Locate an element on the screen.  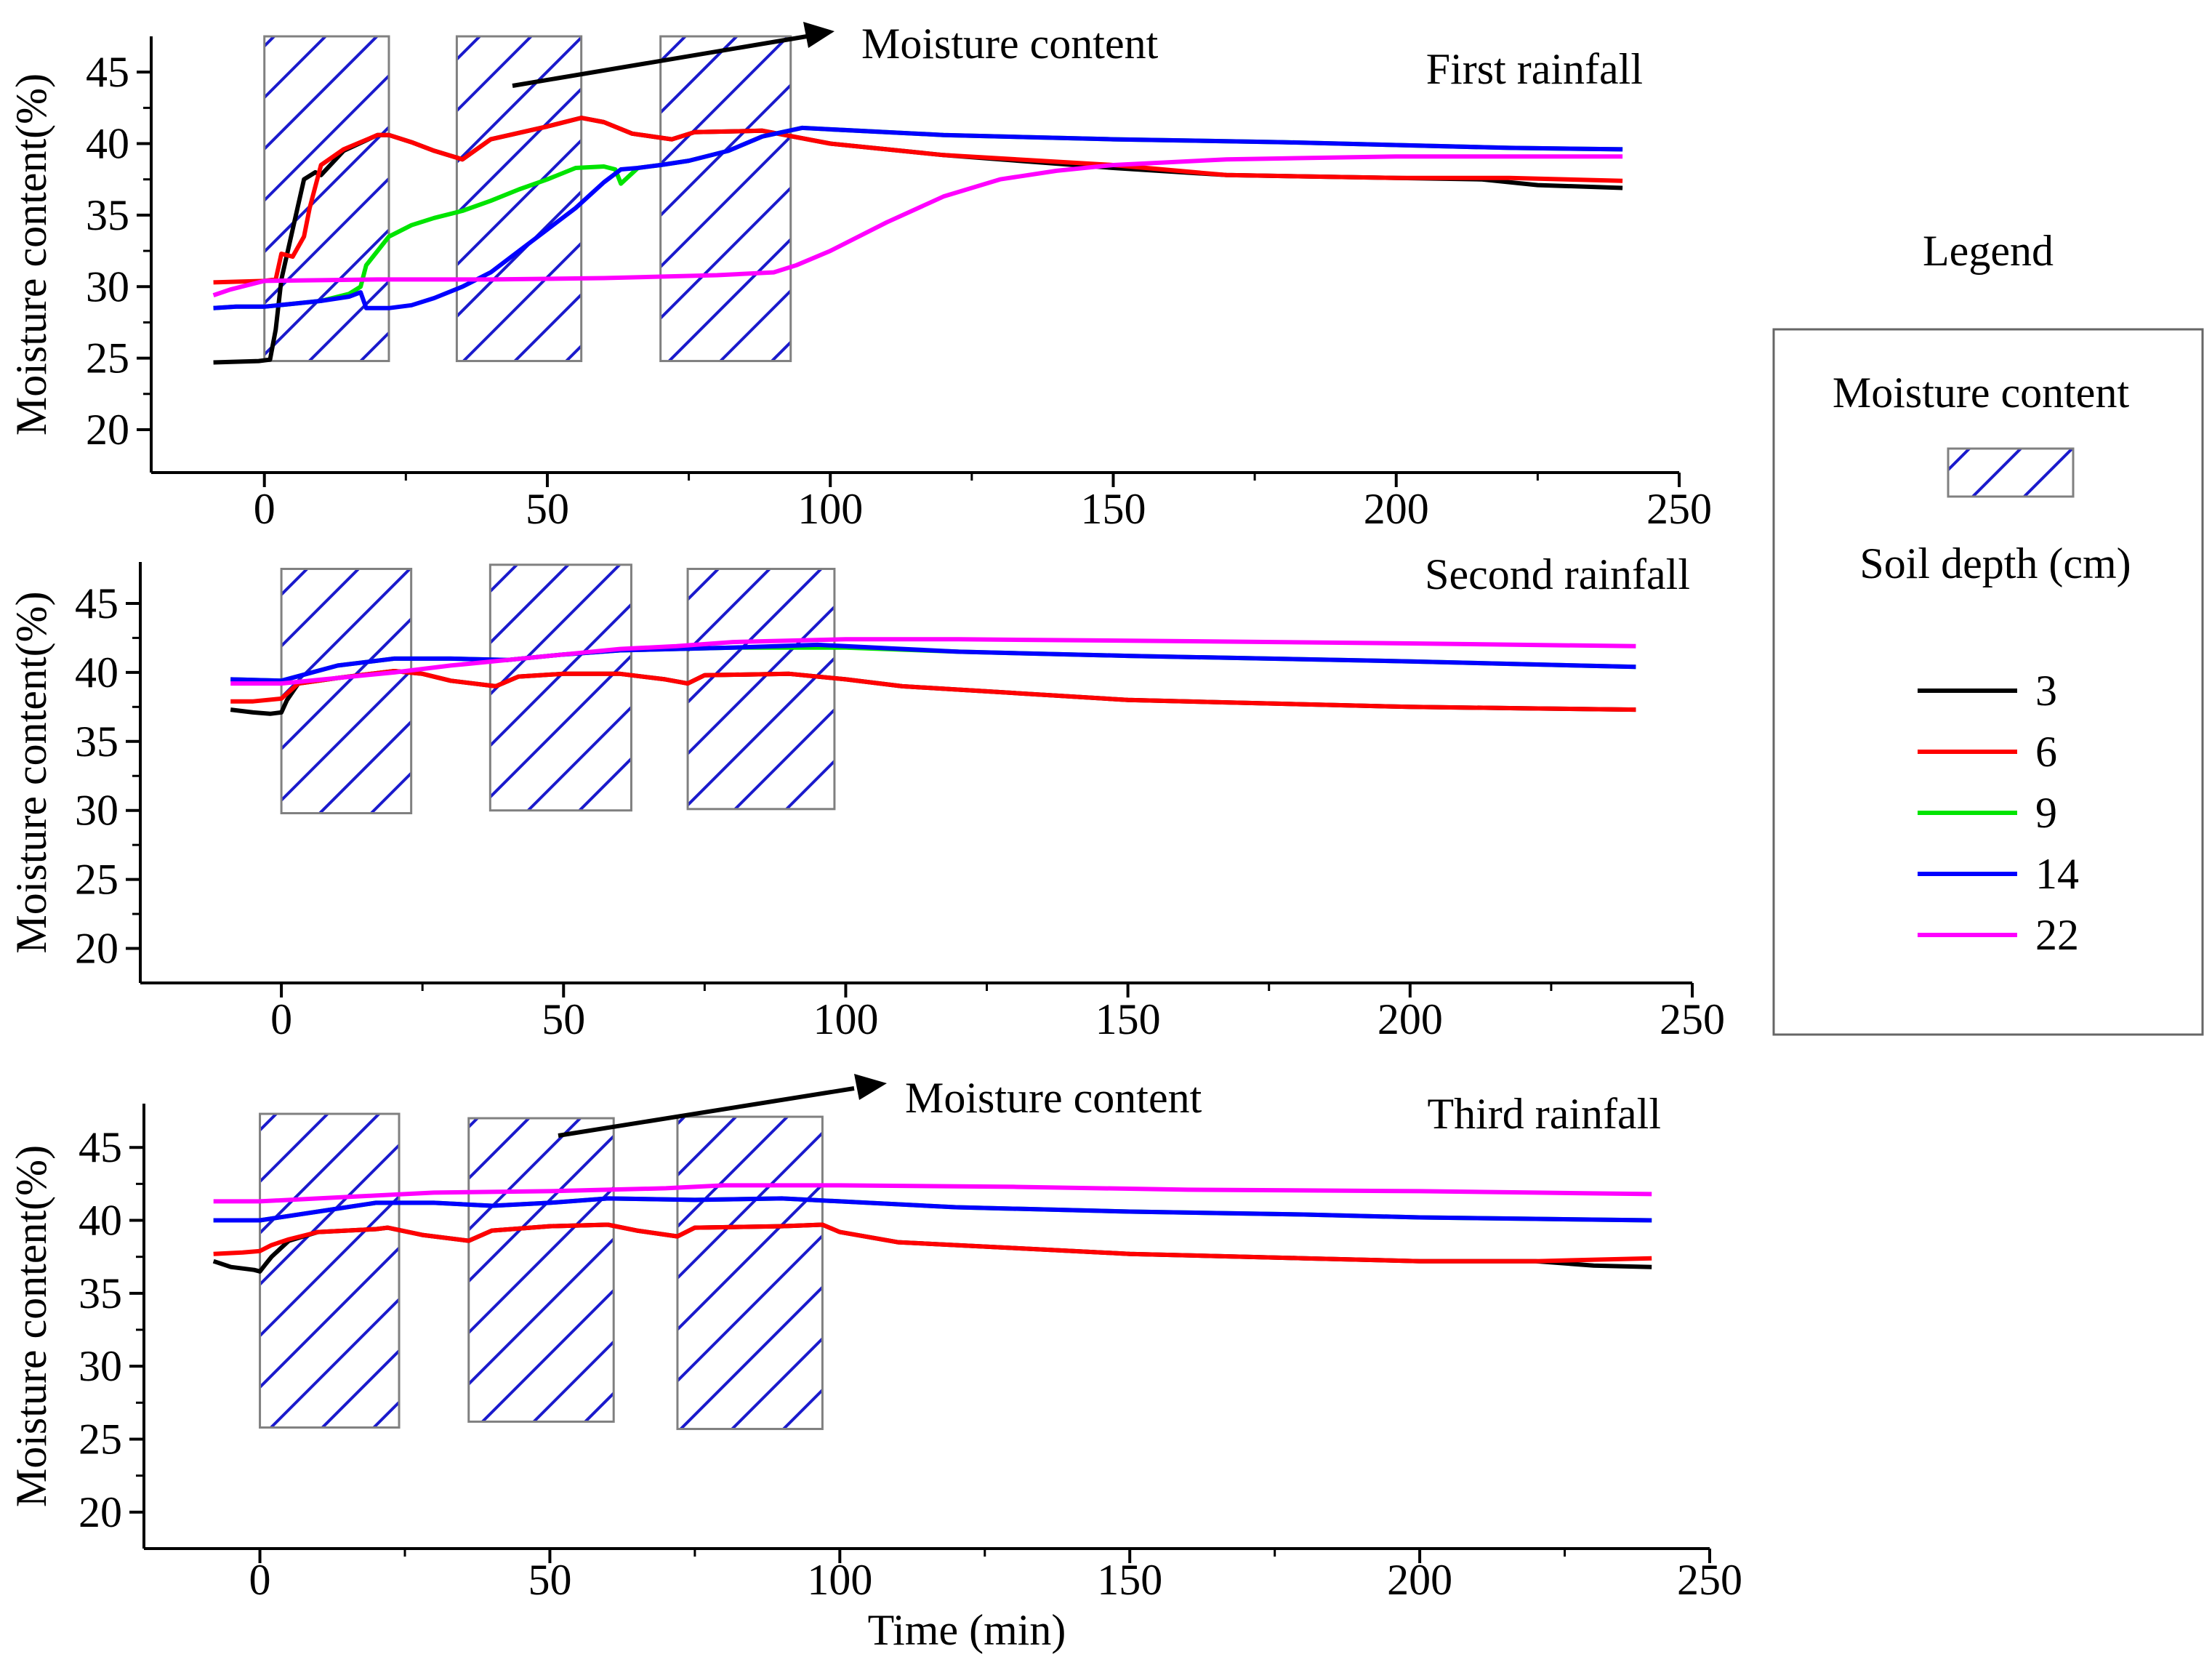
legend-title: Legend is located at coordinates (1988, 251).